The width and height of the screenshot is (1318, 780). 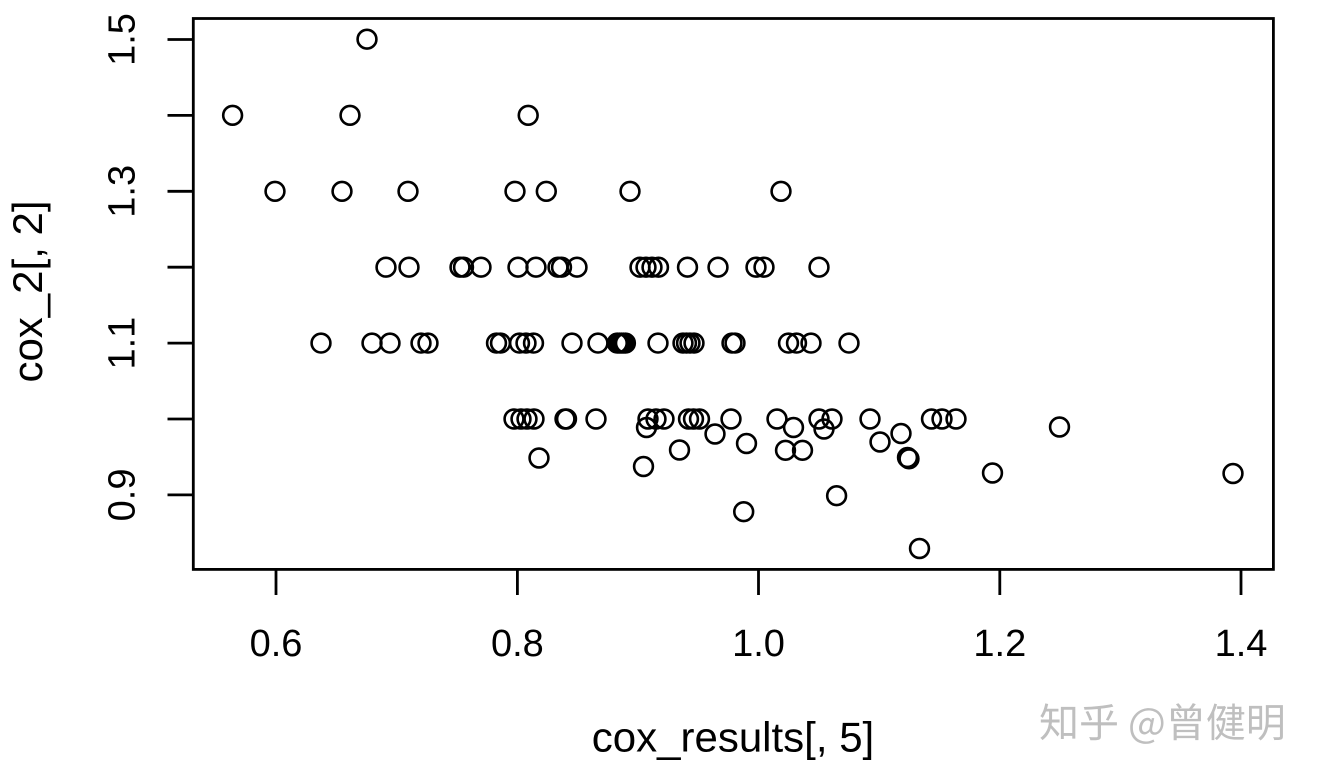 What do you see at coordinates (517, 644) in the screenshot?
I see `svg-text: 0.8` at bounding box center [517, 644].